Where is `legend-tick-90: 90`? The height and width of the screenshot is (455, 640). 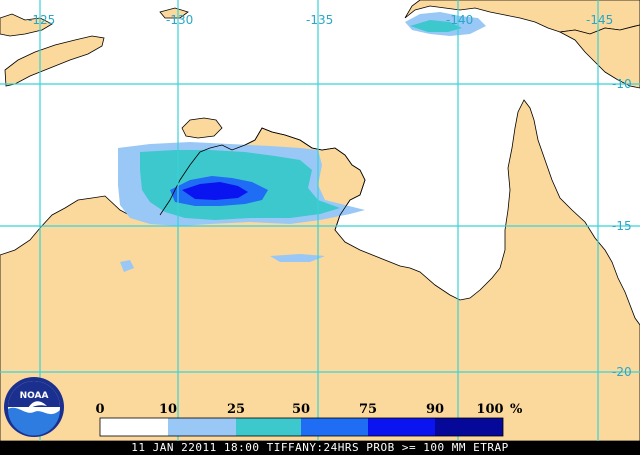 legend-tick-90: 90 is located at coordinates (435, 409).